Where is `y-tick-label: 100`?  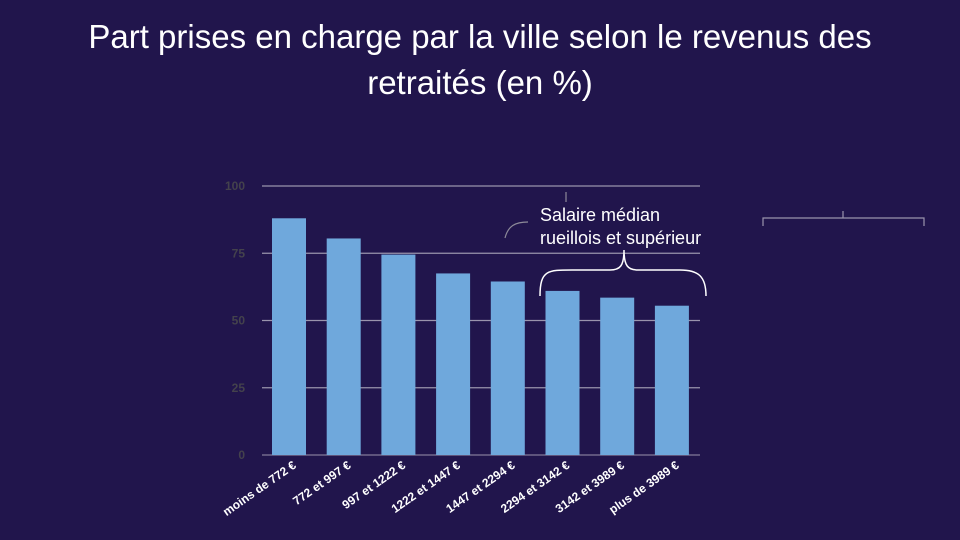 y-tick-label: 100 is located at coordinates (235, 186).